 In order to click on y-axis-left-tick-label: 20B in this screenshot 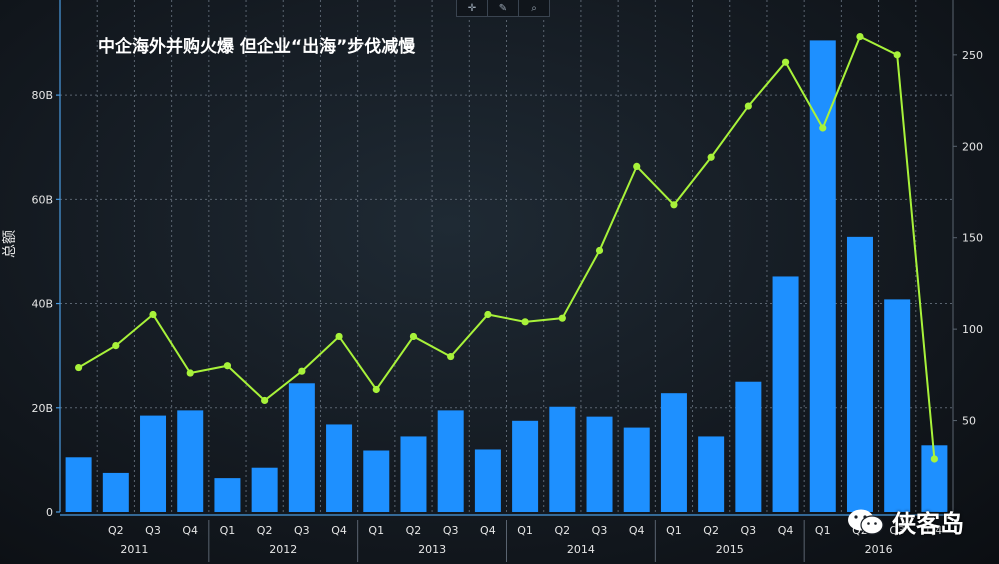, I will do `click(42, 408)`.